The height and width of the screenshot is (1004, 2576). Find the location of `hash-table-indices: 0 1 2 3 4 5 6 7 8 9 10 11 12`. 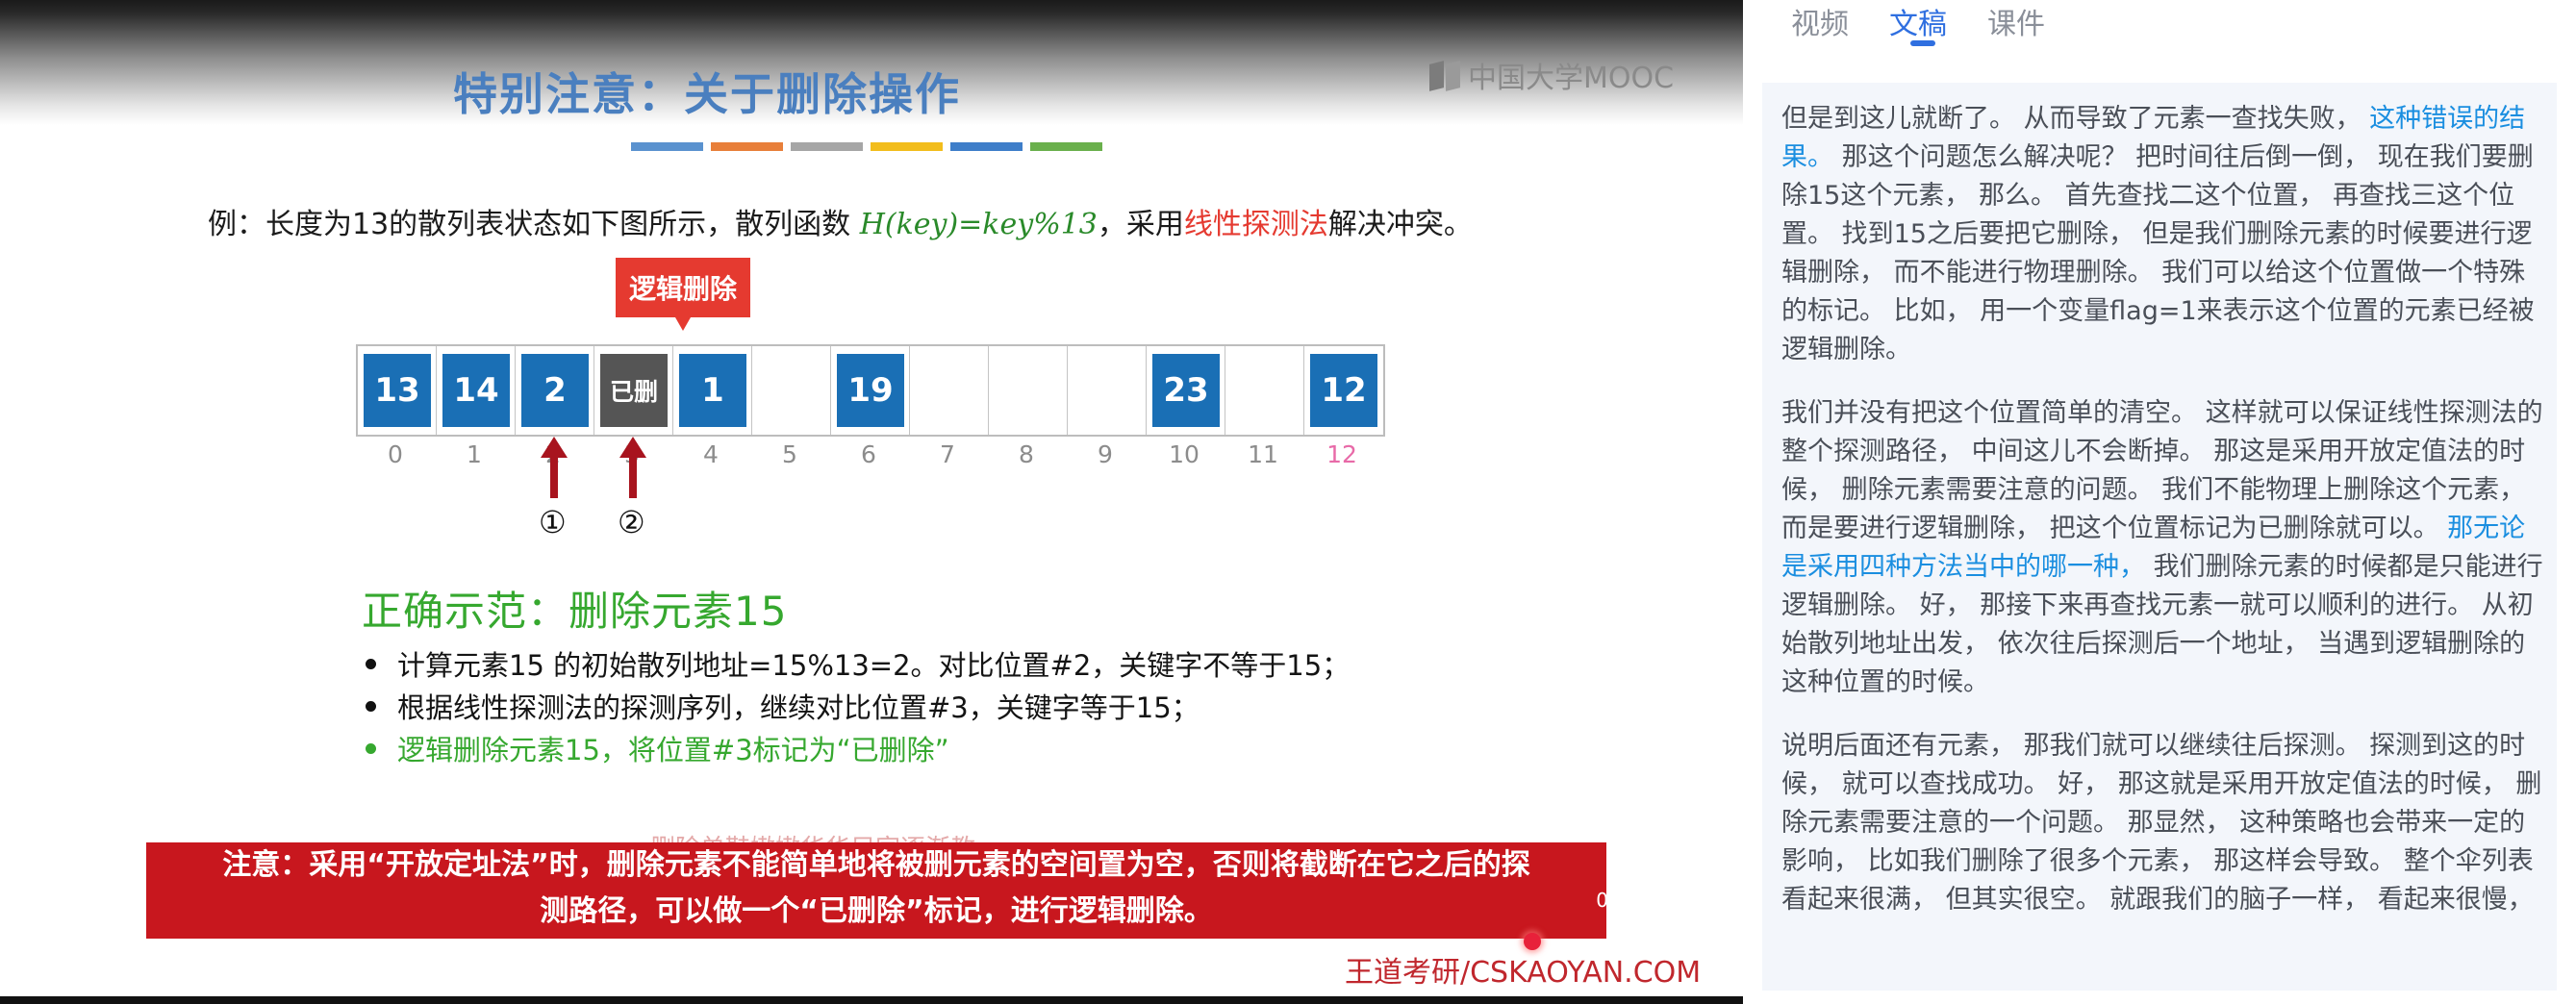

hash-table-indices: 0 1 2 3 4 5 6 7 8 9 10 11 12 is located at coordinates (870, 454).